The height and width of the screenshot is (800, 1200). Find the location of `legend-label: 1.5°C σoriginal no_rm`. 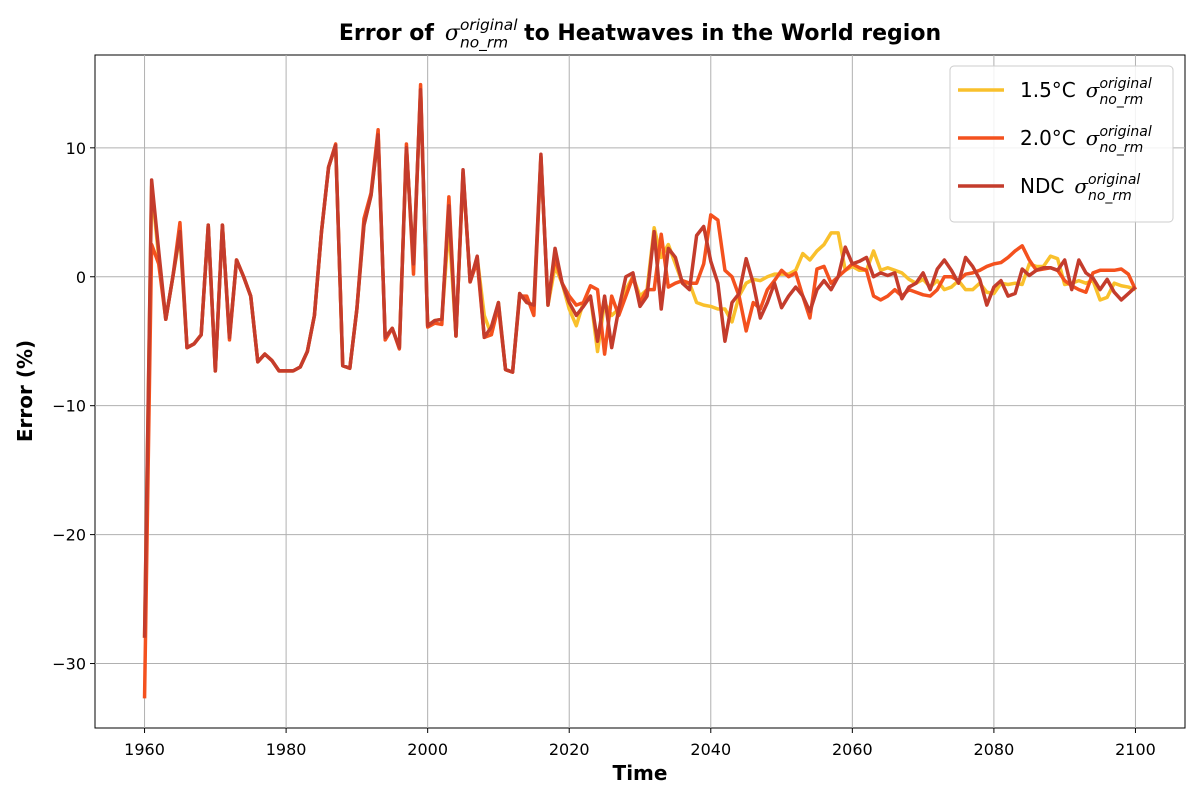

legend-label: 1.5°C σoriginal no_rm is located at coordinates (1086, 92).